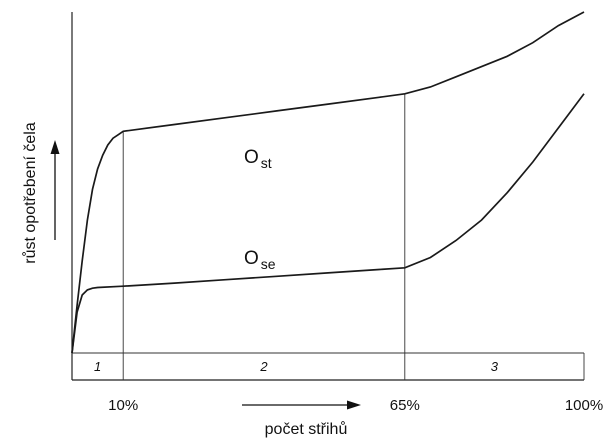 The width and height of the screenshot is (614, 441). I want to click on region-band, so click(328, 366).